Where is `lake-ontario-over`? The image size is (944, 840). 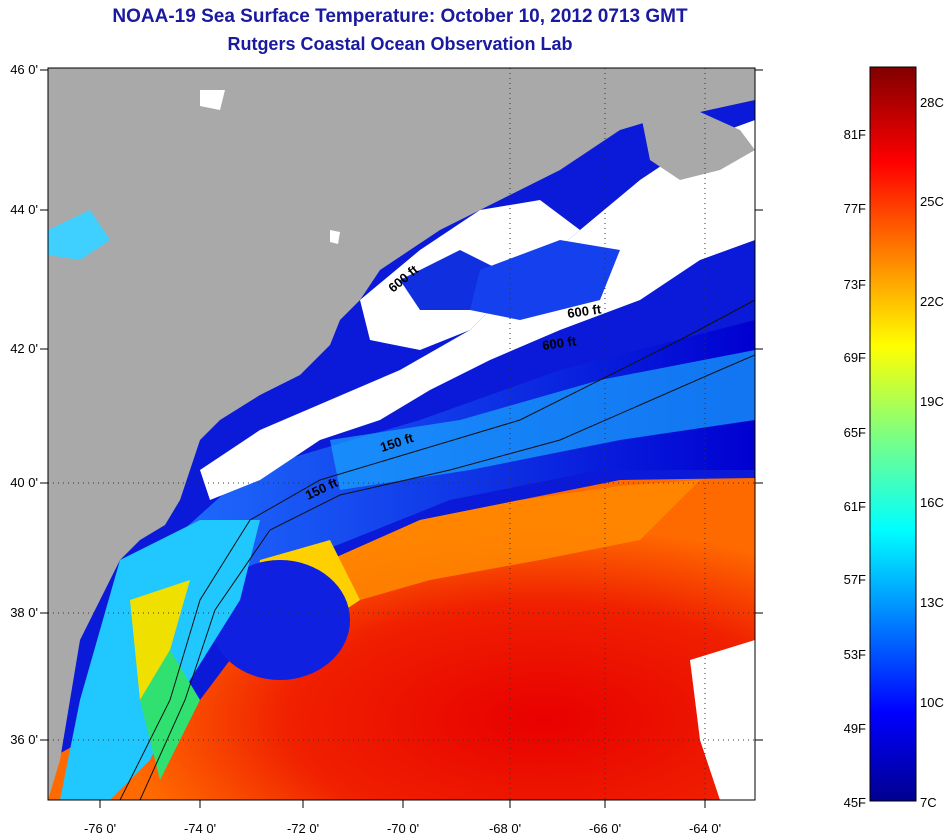
lake-ontario-over is located at coordinates (79, 235).